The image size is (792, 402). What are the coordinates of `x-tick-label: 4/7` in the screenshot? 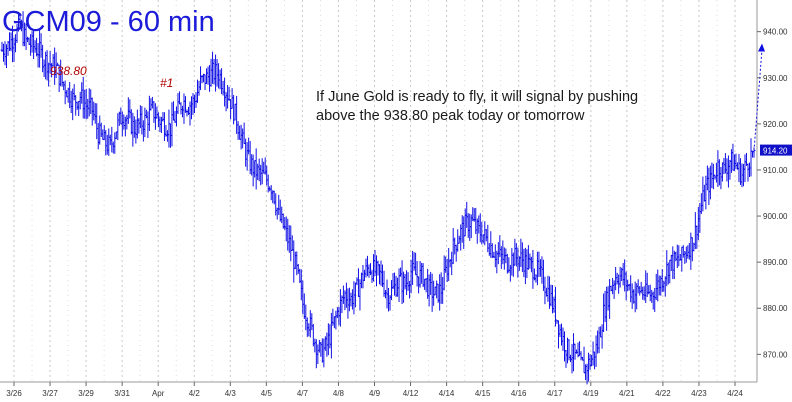 It's located at (303, 393).